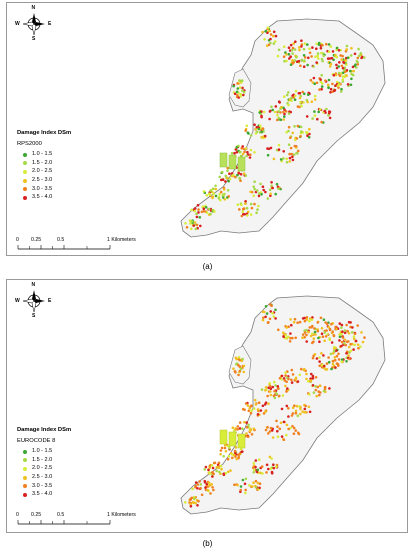  Describe the element at coordinates (47, 477) in the screenshot. I see `legend-item: 2.5 - 3.0` at that location.